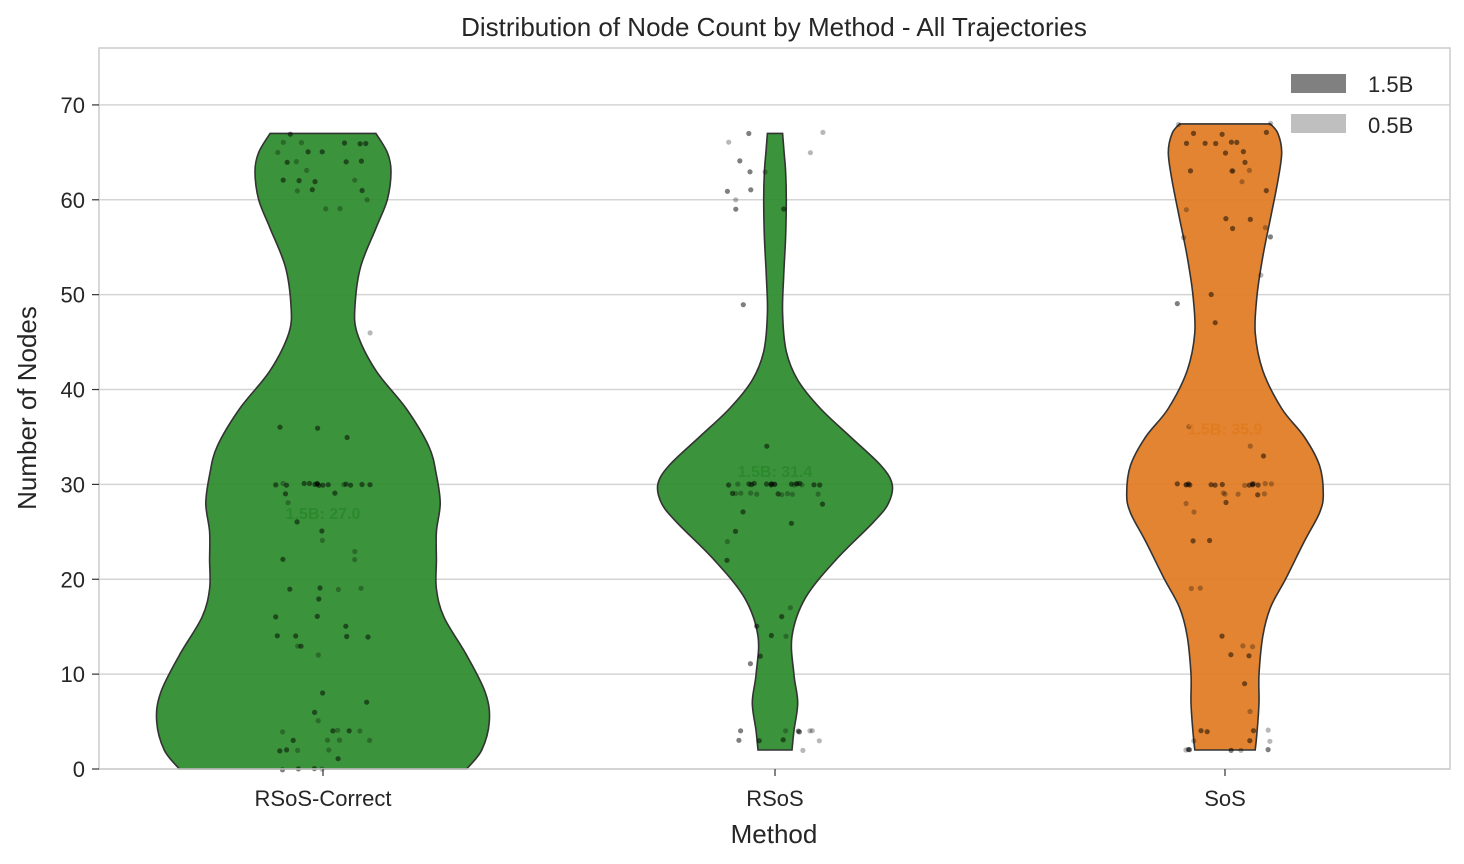 This screenshot has width=1464, height=864. What do you see at coordinates (79, 769) in the screenshot?
I see `y-tick-label-0: 0` at bounding box center [79, 769].